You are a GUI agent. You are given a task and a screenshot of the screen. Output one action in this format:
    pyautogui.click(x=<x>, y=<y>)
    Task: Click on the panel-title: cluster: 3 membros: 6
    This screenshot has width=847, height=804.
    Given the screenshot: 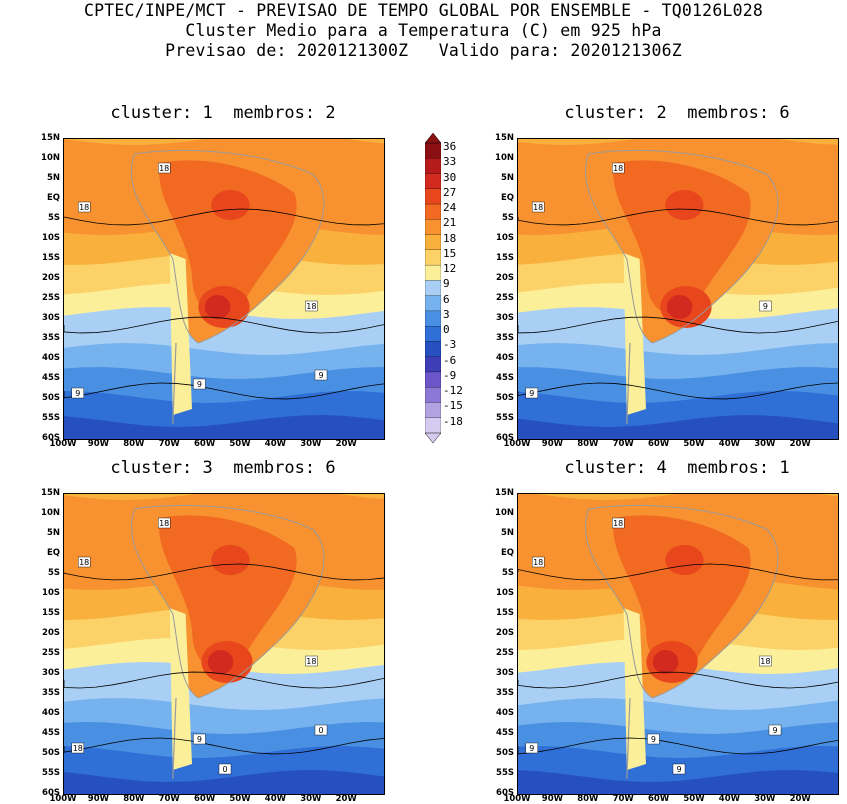 What is the action you would take?
    pyautogui.click(x=223, y=468)
    